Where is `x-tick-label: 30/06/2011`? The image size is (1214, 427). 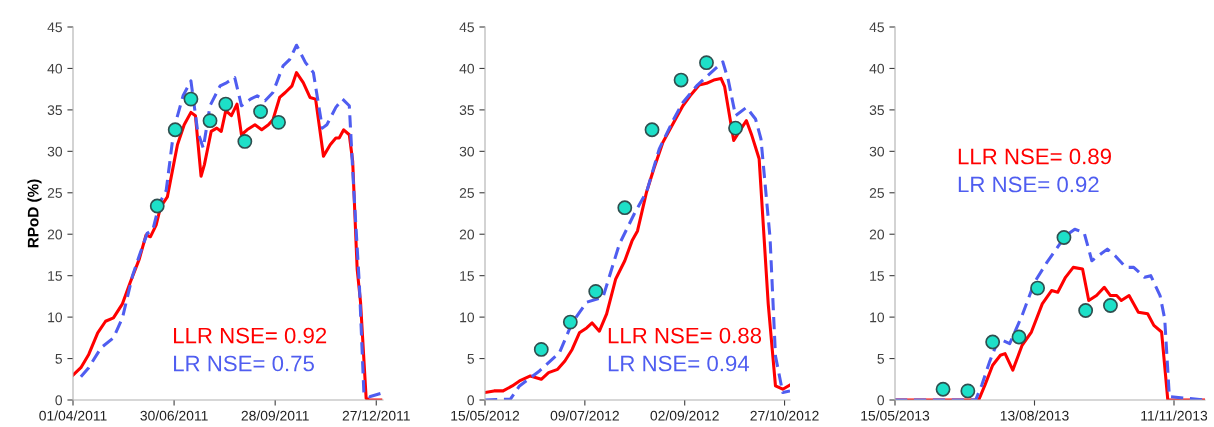
x-tick-label: 30/06/2011 is located at coordinates (174, 415).